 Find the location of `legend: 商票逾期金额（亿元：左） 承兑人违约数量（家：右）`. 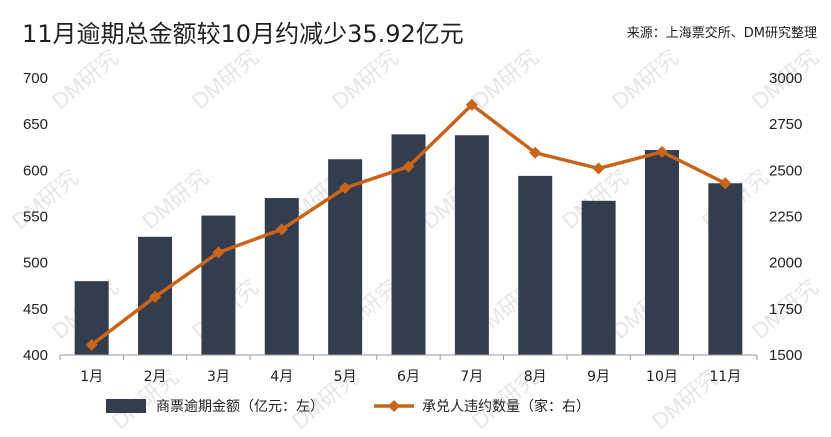

legend: 商票逾期金额（亿元：左） 承兑人违约数量（家：右） is located at coordinates (348, 406).